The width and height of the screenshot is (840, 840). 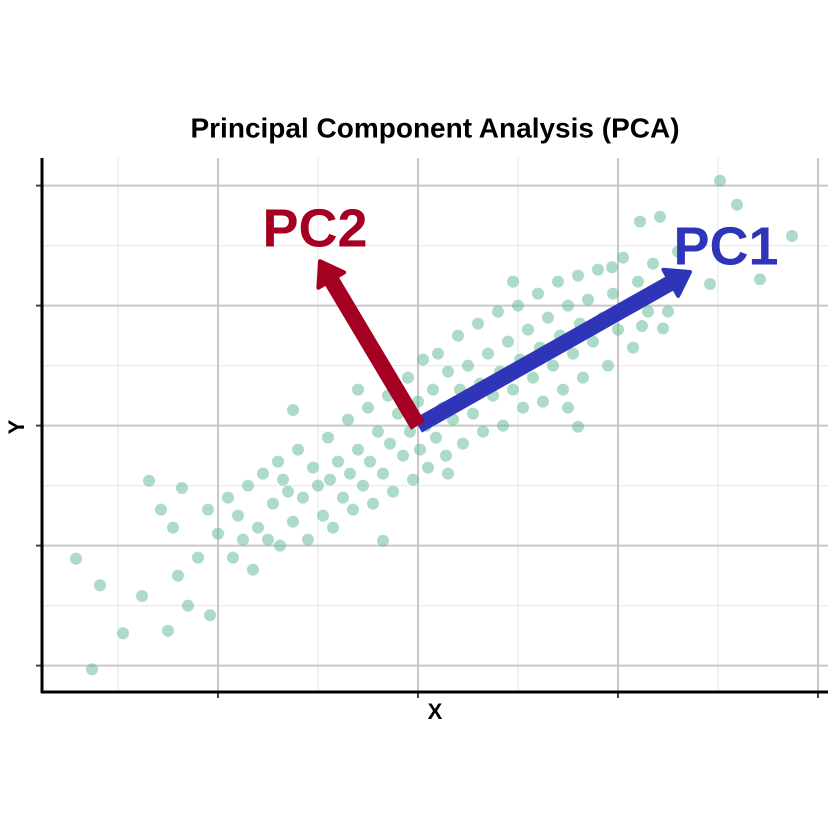 I want to click on arrow-shaft, so click(x=374, y=353).